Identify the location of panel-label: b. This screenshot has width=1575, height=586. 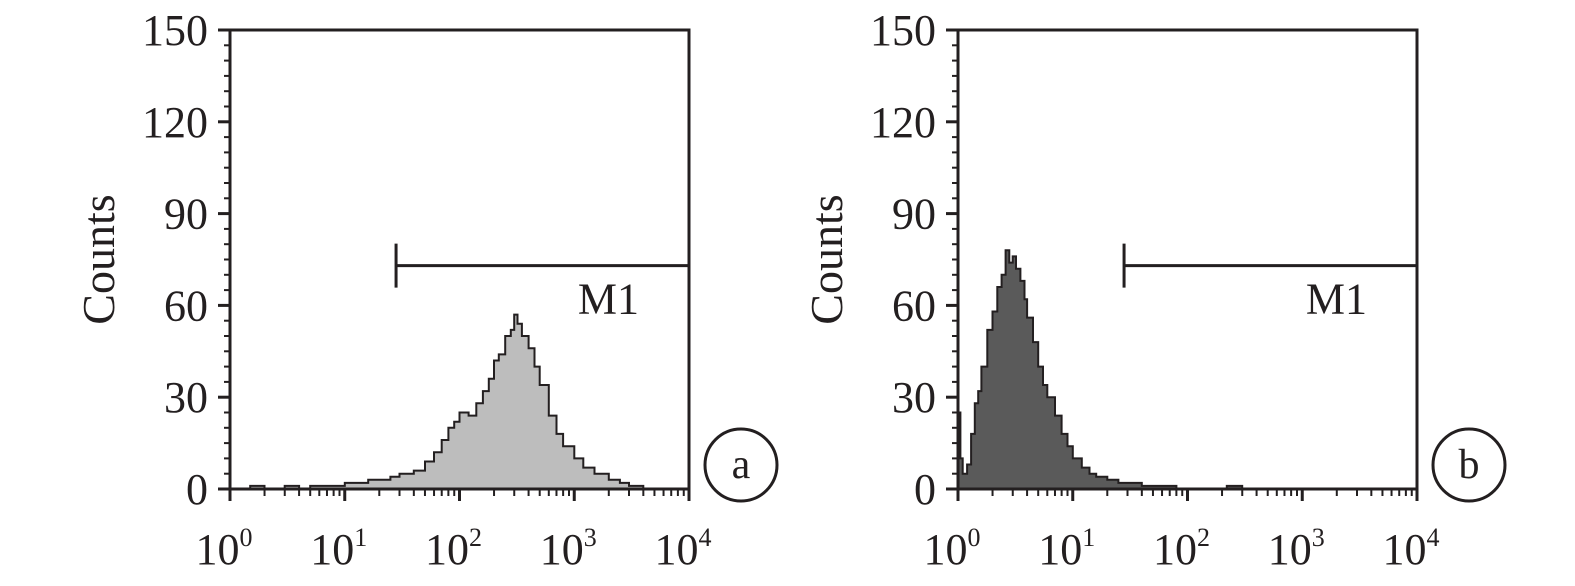
(1469, 465).